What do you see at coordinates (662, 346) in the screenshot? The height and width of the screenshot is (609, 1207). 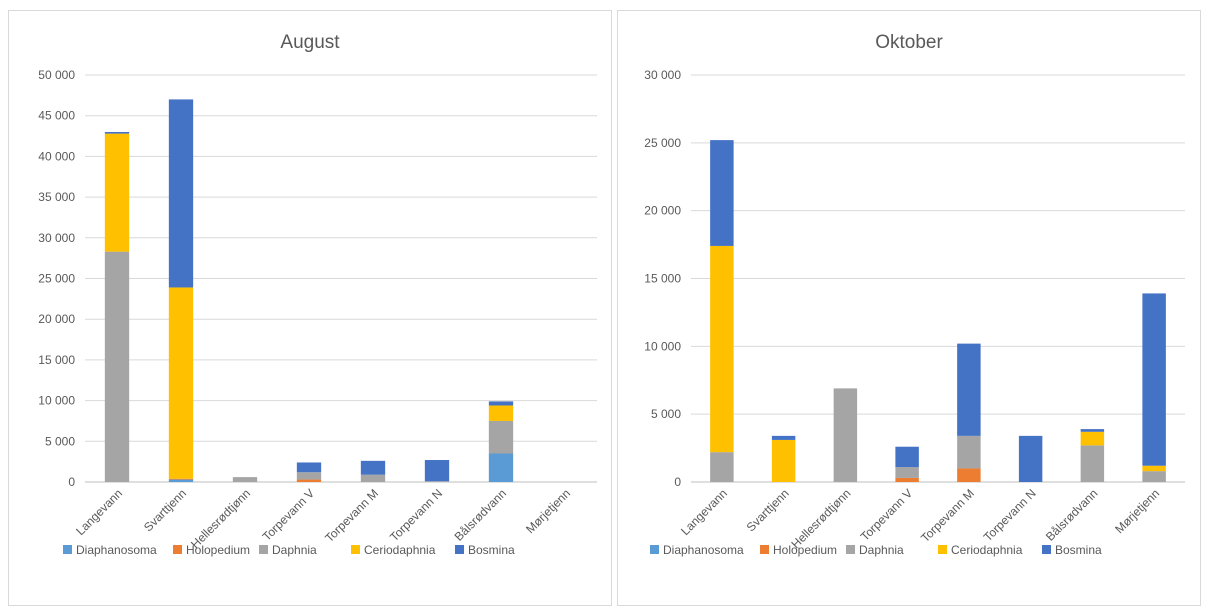 I see `y-tick-label: 10 000` at bounding box center [662, 346].